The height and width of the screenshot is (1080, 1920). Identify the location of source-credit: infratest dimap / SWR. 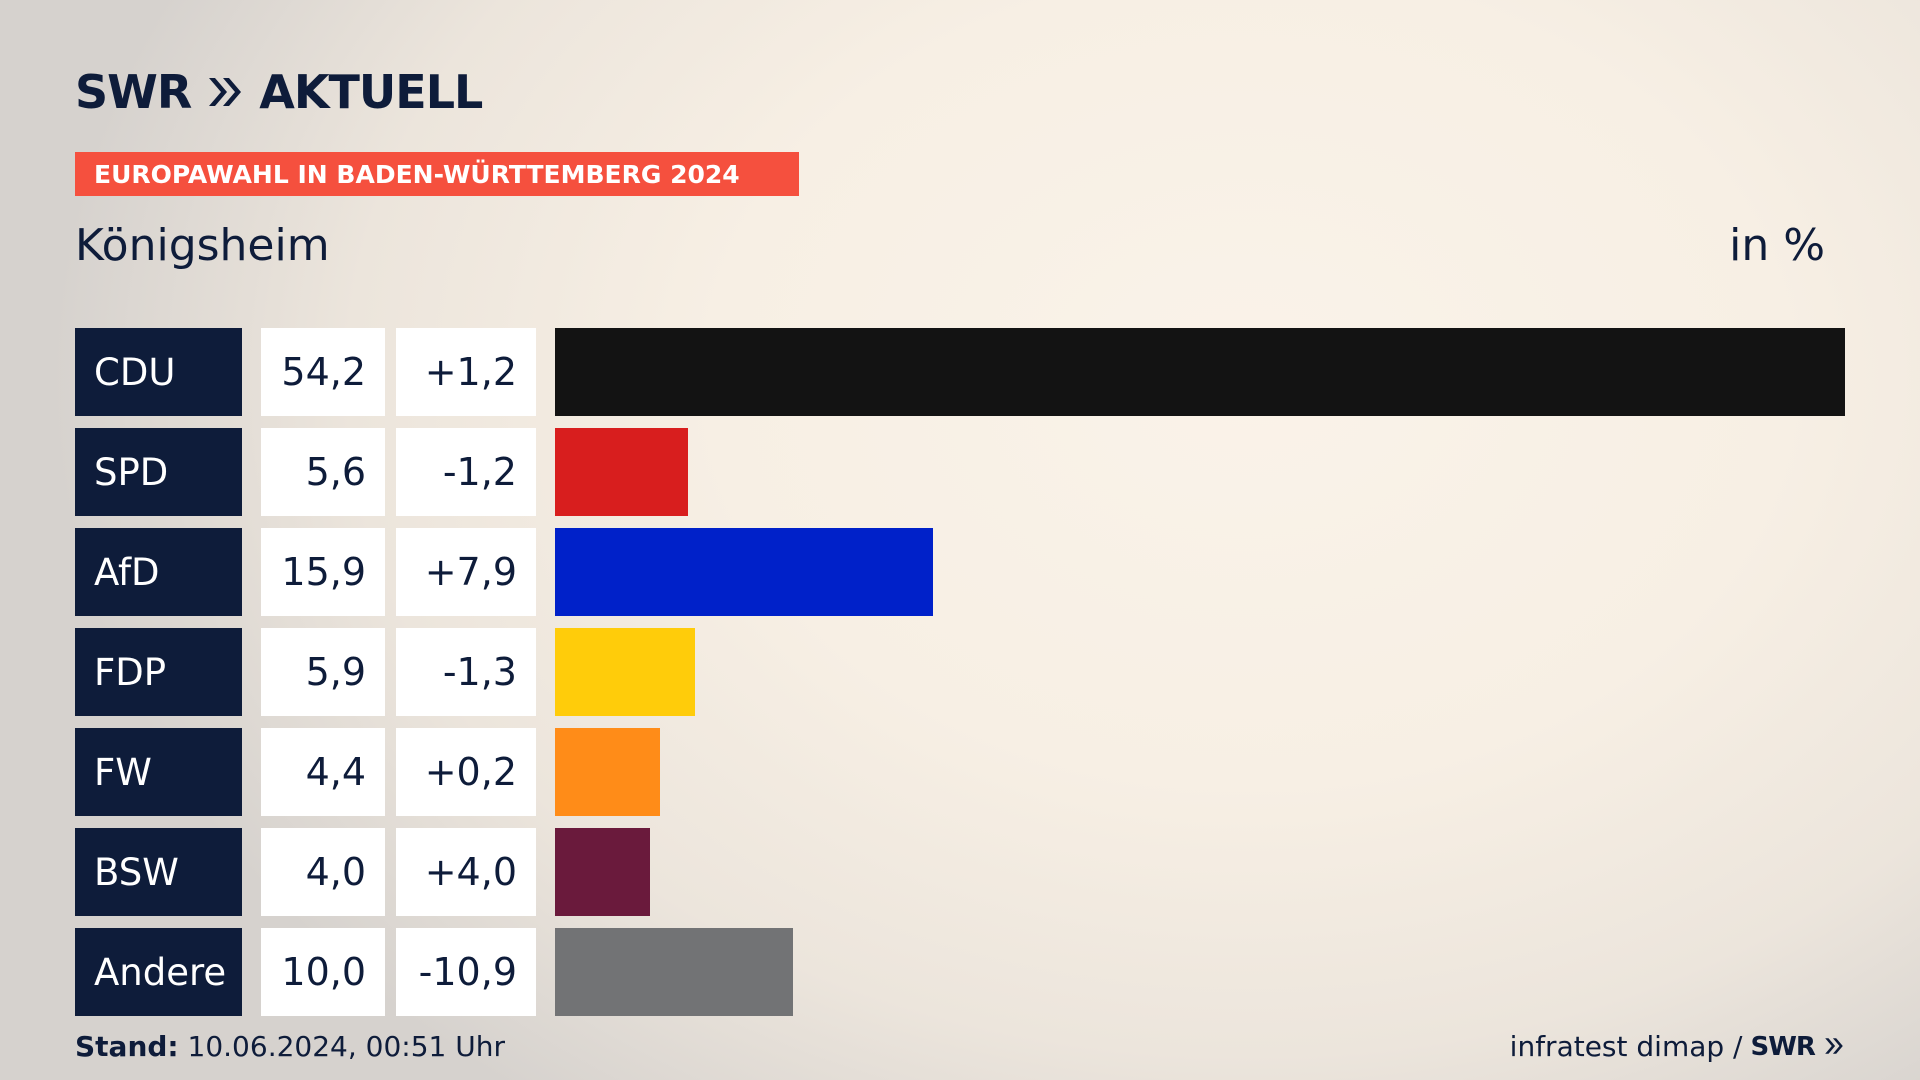
(1677, 1046).